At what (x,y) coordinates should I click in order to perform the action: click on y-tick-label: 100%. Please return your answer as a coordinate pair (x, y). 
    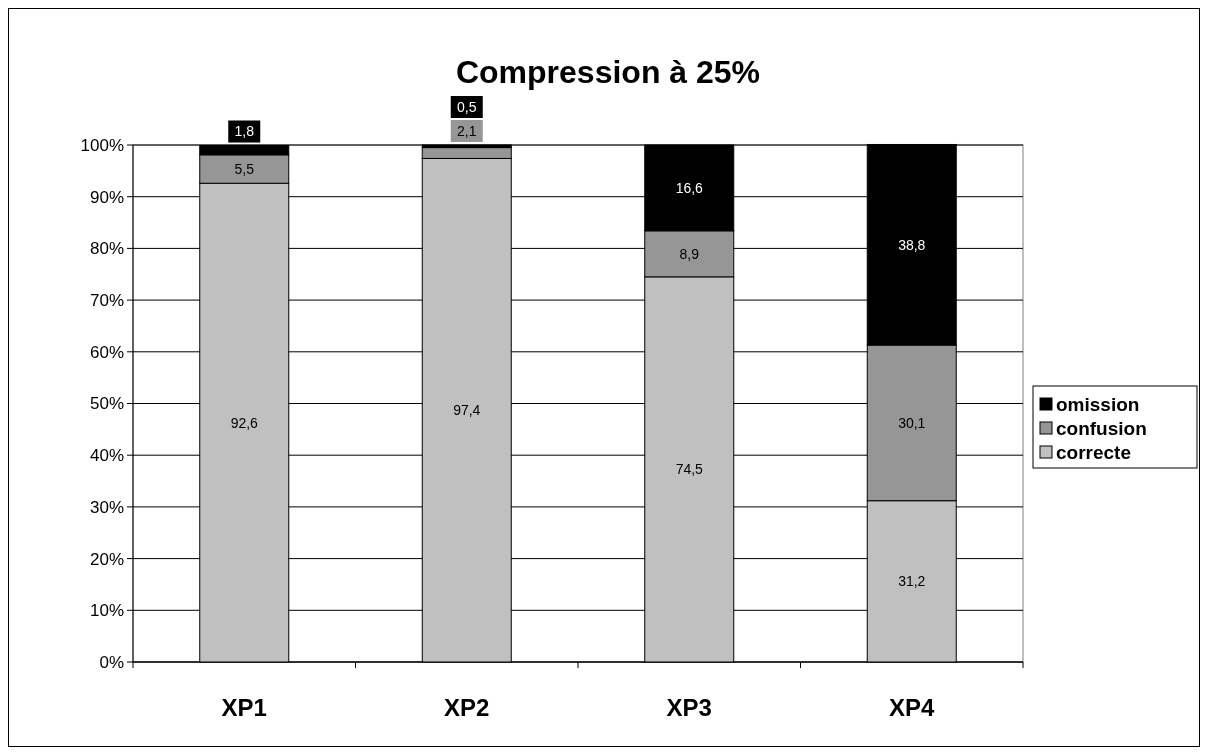
    Looking at the image, I should click on (102, 145).